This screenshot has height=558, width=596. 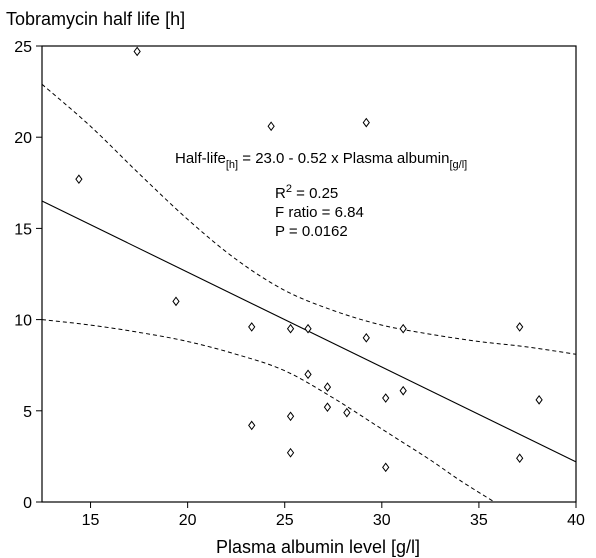 I want to click on p-value-label: P = 0.0162, so click(x=311, y=231).